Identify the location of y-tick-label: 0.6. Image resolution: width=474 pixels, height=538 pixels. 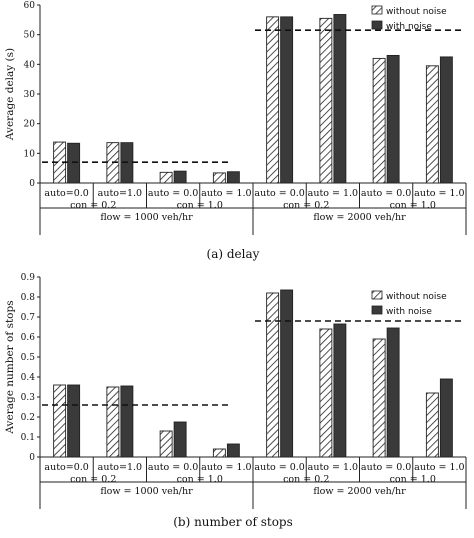
(28, 338).